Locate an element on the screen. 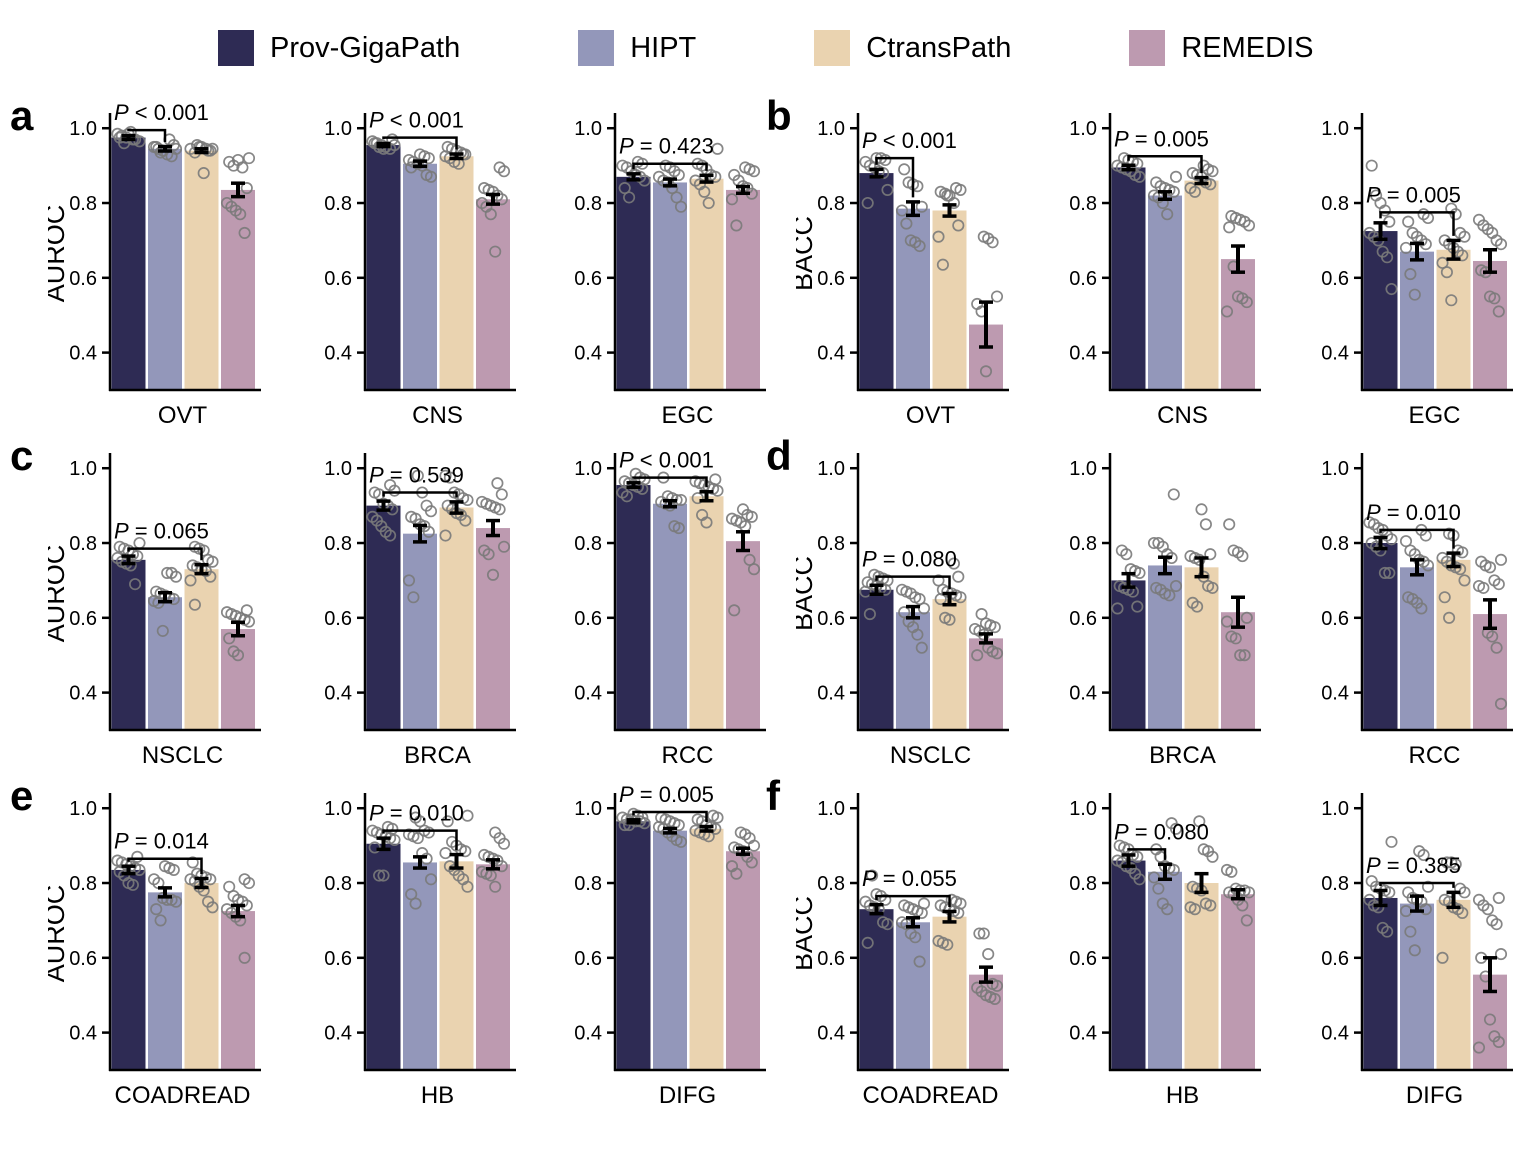  x-axis-label: DIFG is located at coordinates (687, 1095).